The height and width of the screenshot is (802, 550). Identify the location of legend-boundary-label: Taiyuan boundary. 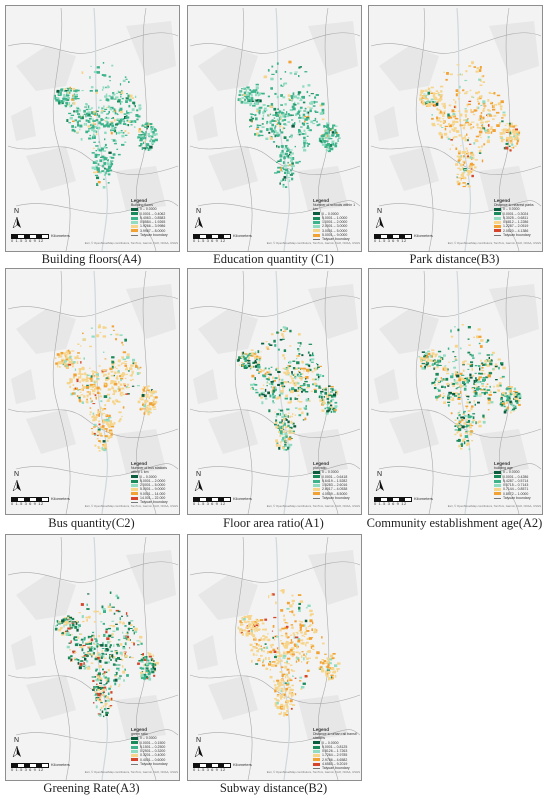
(517, 498).